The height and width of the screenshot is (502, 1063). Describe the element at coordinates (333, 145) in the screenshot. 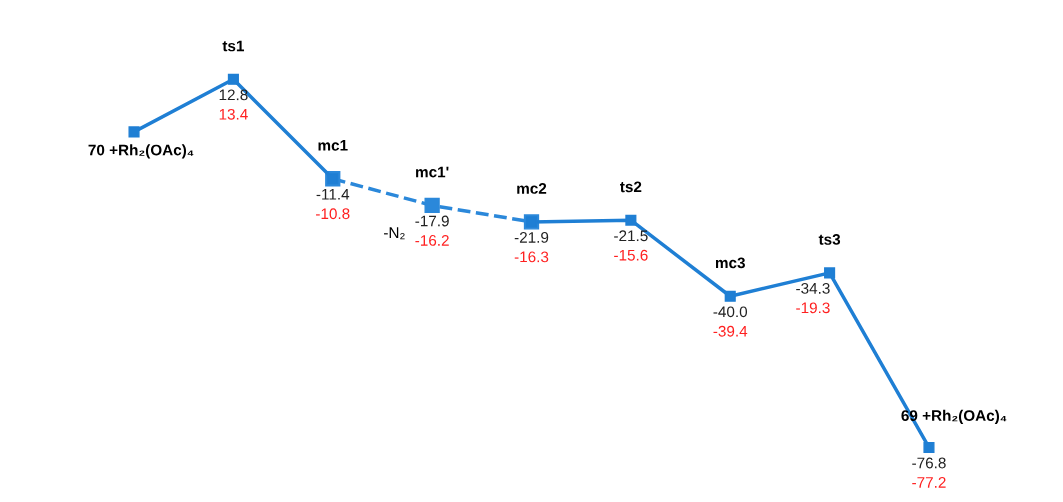

I see `x-tick-label: mc1` at that location.